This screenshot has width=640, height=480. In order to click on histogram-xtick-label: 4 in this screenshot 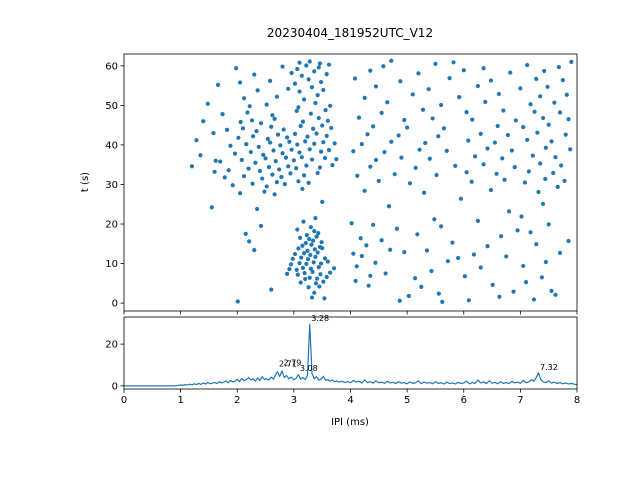, I will do `click(350, 400)`.